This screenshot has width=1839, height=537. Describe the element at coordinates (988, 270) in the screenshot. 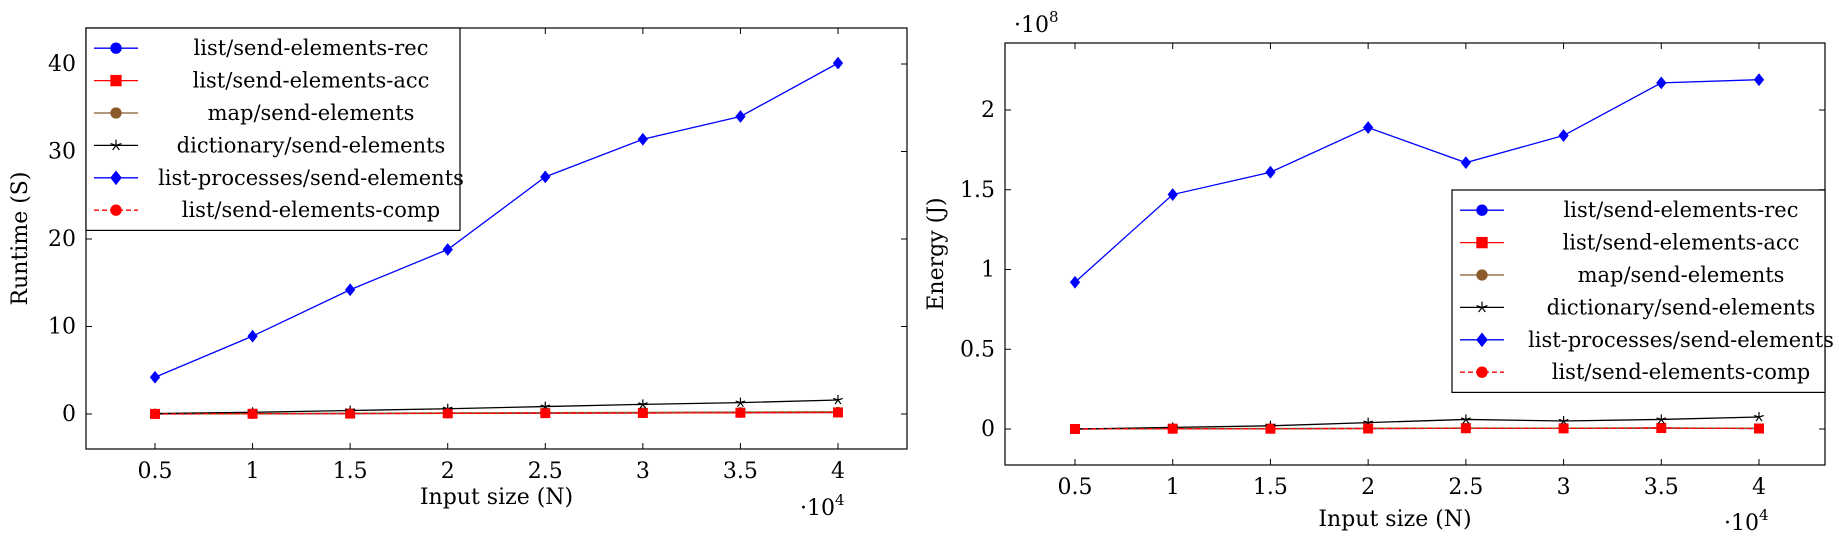

I see `y-tick-label: 1` at that location.